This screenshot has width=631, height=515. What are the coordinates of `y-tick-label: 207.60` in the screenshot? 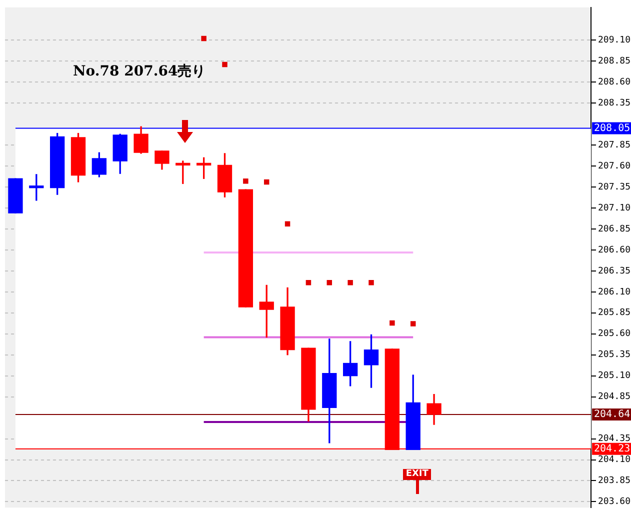 It's located at (614, 166).